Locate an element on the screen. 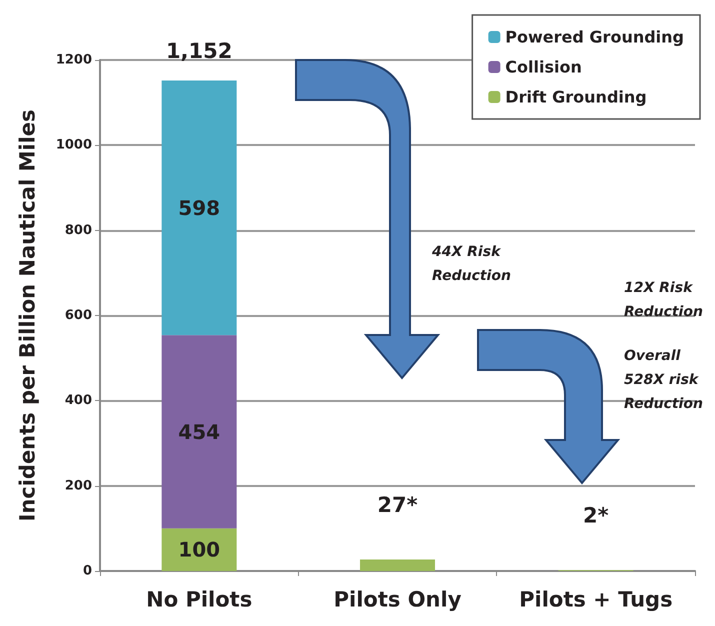  data-label: 598 is located at coordinates (199, 208).